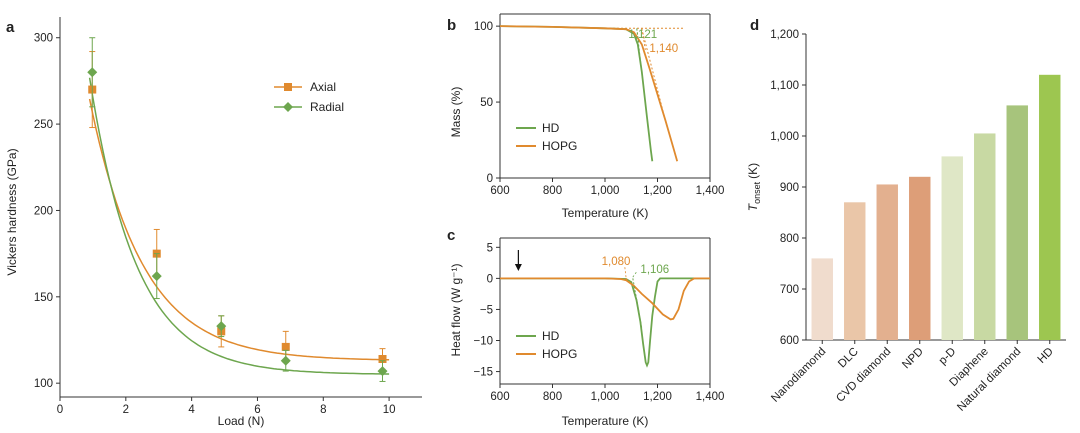  What do you see at coordinates (451, 235) in the screenshot?
I see `panel-label-c: c` at bounding box center [451, 235].